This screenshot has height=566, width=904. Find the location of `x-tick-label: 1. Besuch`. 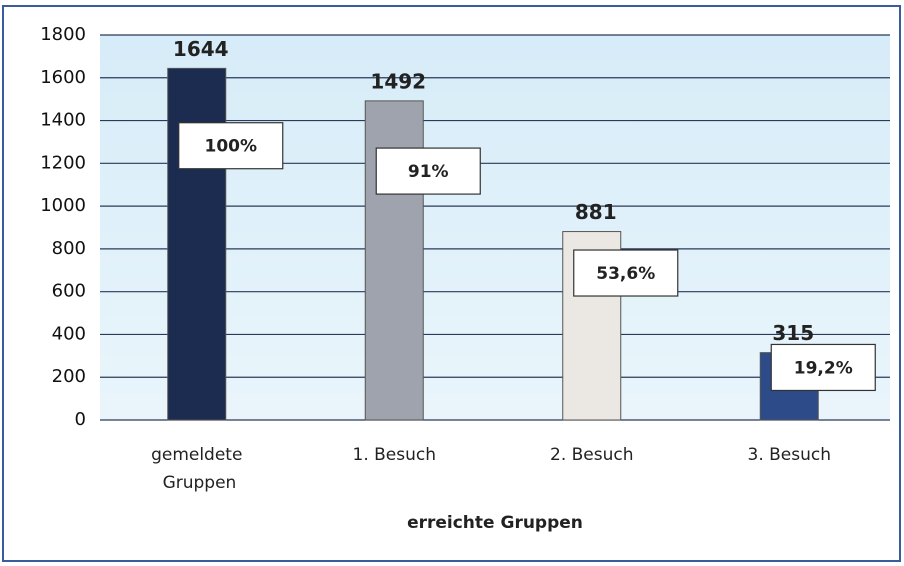

x-tick-label: 1. Besuch is located at coordinates (395, 455).